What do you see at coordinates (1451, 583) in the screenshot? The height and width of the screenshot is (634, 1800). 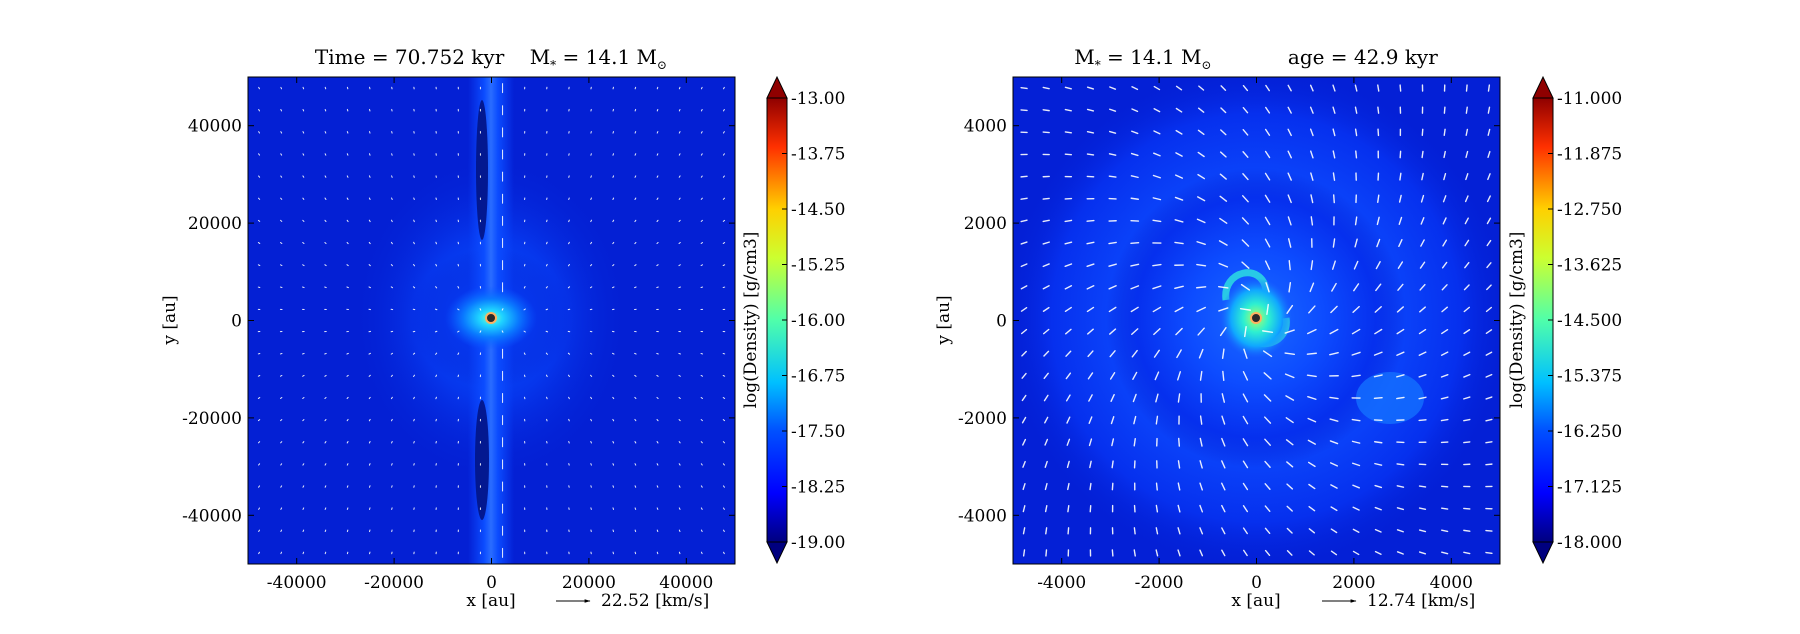 I see `x-tick-label: 4000` at bounding box center [1451, 583].